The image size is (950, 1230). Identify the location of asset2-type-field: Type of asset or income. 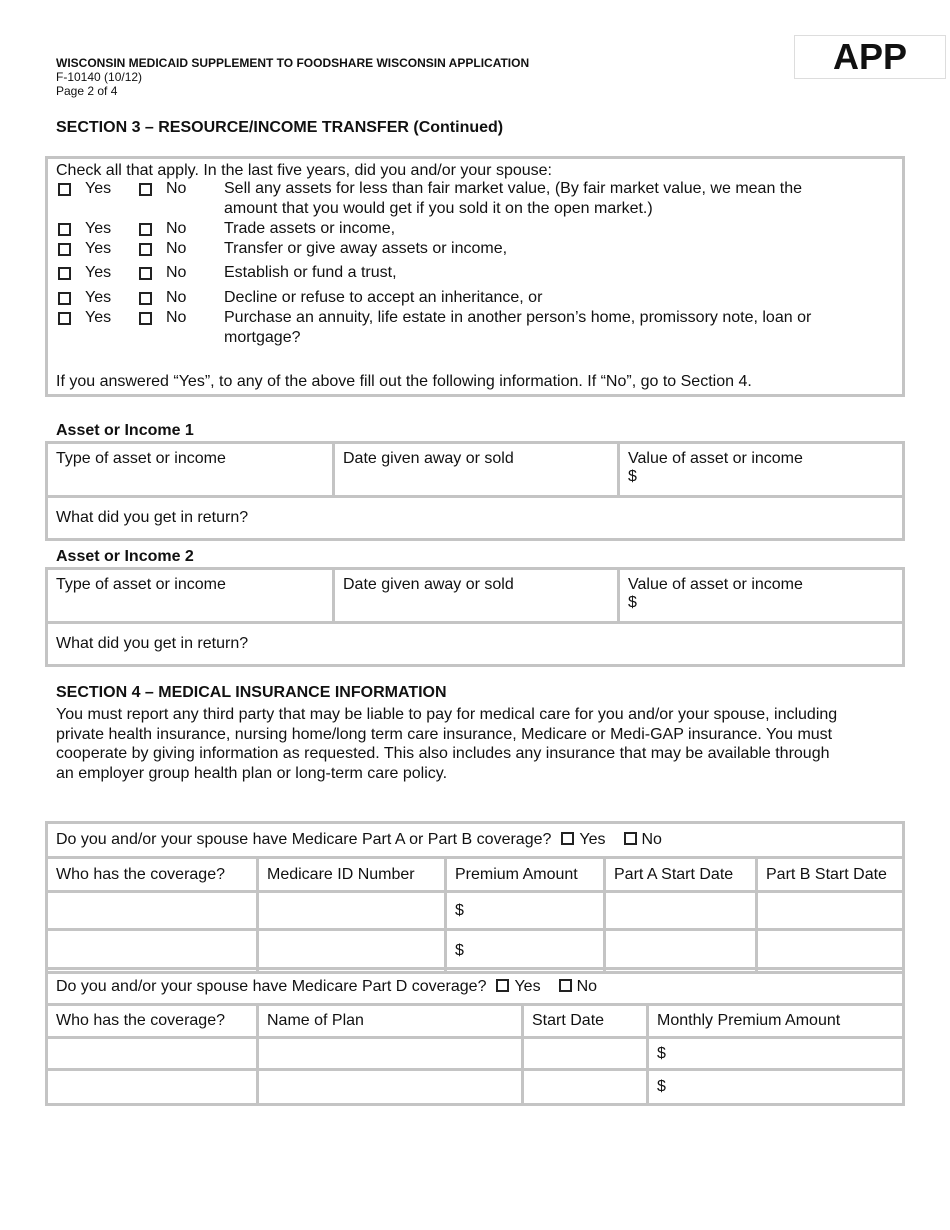
(190, 595).